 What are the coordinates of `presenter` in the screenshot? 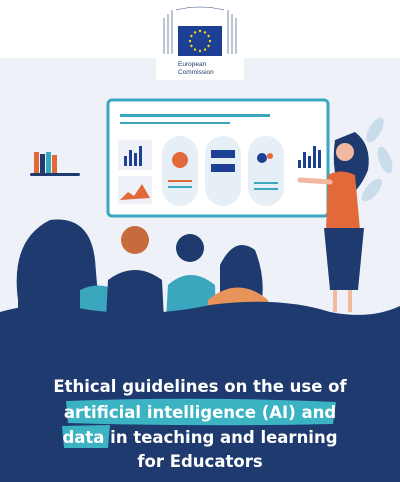 It's located at (333, 222).